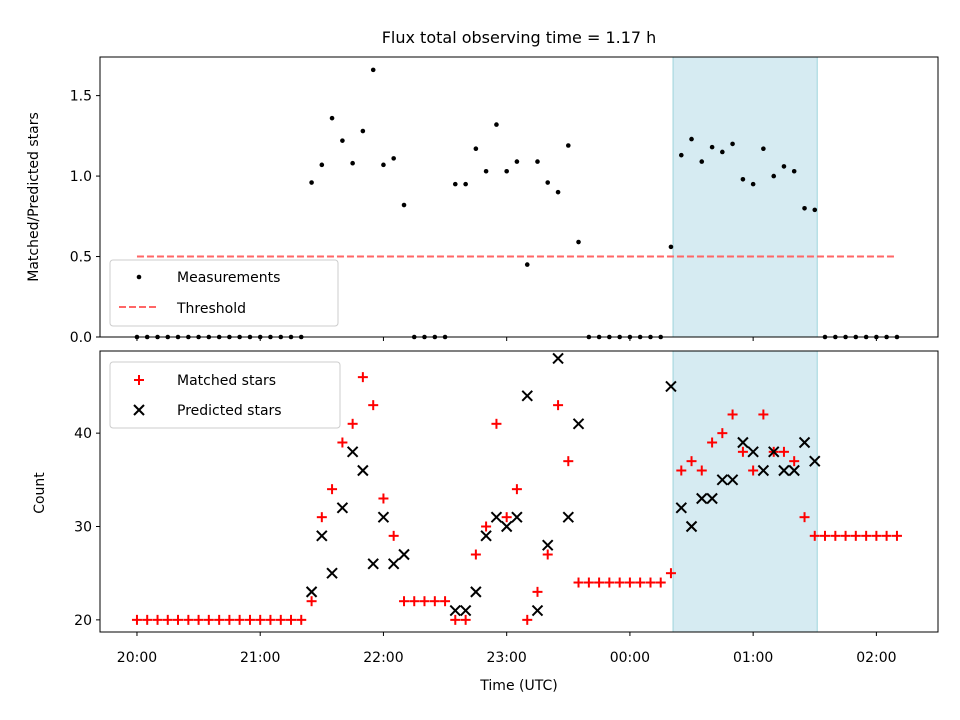 Image resolution: width=960 pixels, height=720 pixels. What do you see at coordinates (224, 293) in the screenshot?
I see `ratio-legend: Measurements Threshold` at bounding box center [224, 293].